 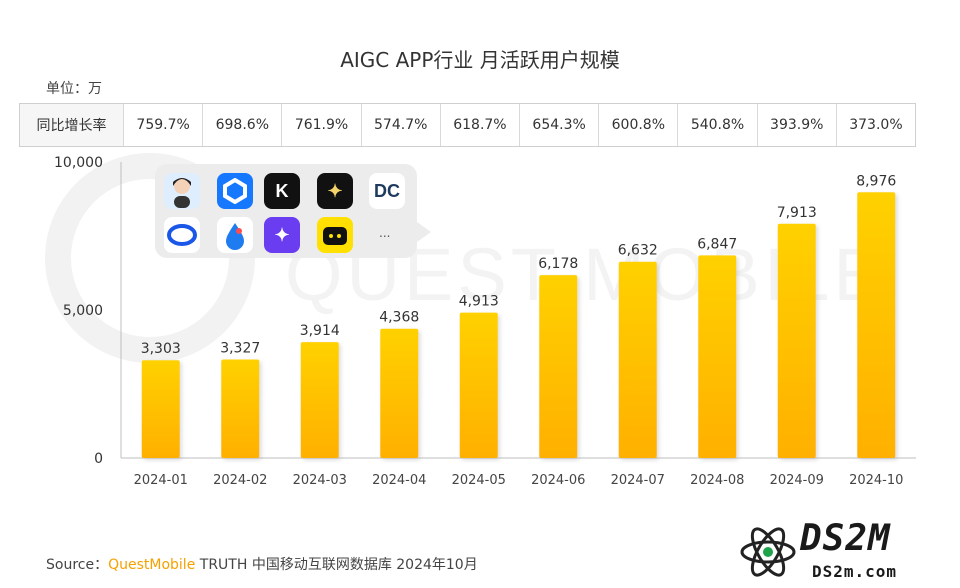 I want to click on x-tick-label: 2024-01, so click(x=161, y=480).